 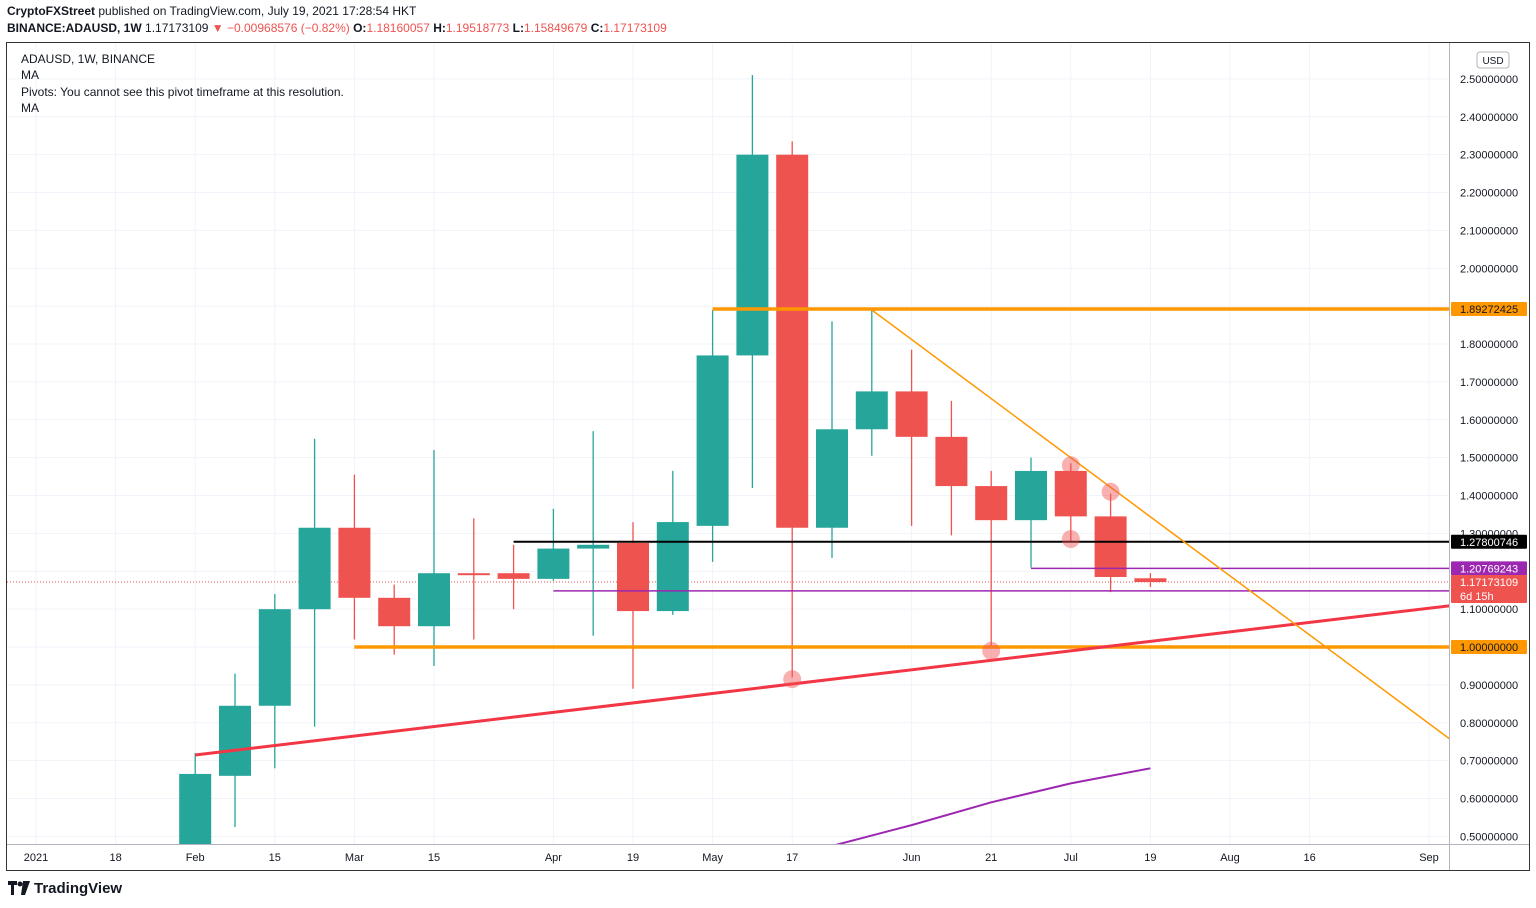 I want to click on x-tick-label: 18, so click(x=115, y=858).